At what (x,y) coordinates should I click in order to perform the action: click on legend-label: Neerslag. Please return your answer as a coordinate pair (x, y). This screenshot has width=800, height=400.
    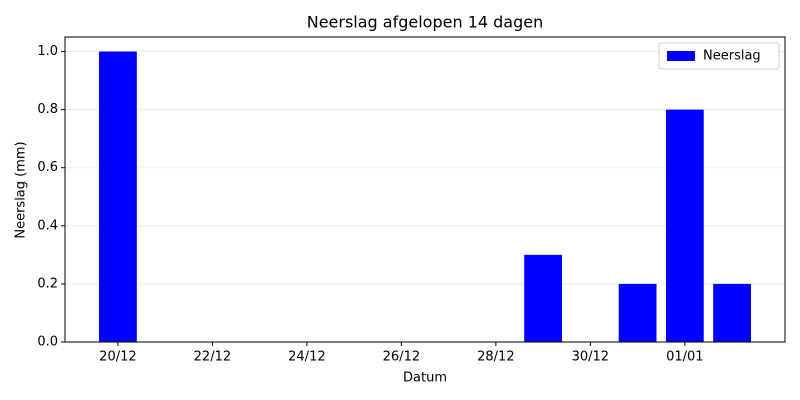
    Looking at the image, I should click on (732, 56).